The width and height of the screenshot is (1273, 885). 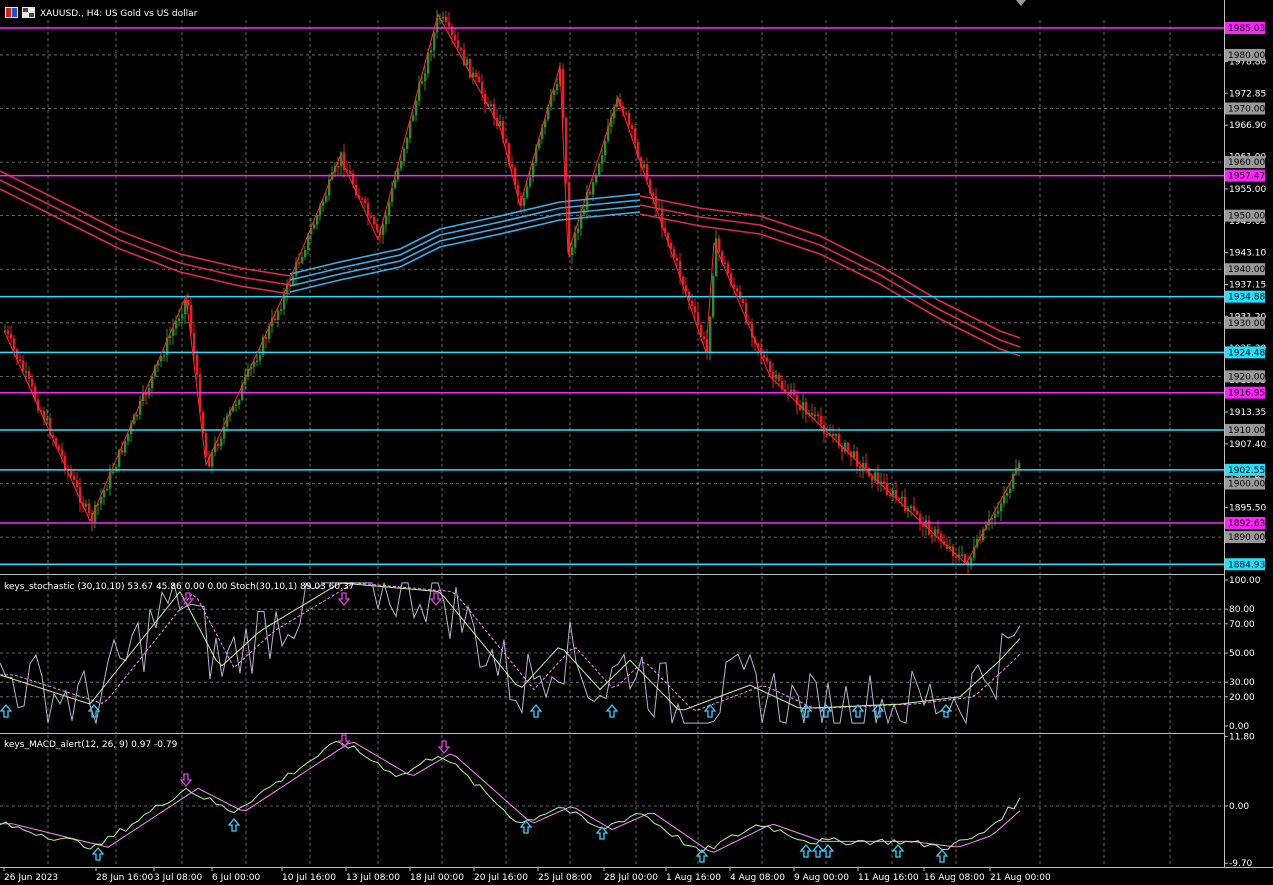 I want to click on price-label: 1934.88, so click(x=1246, y=298).